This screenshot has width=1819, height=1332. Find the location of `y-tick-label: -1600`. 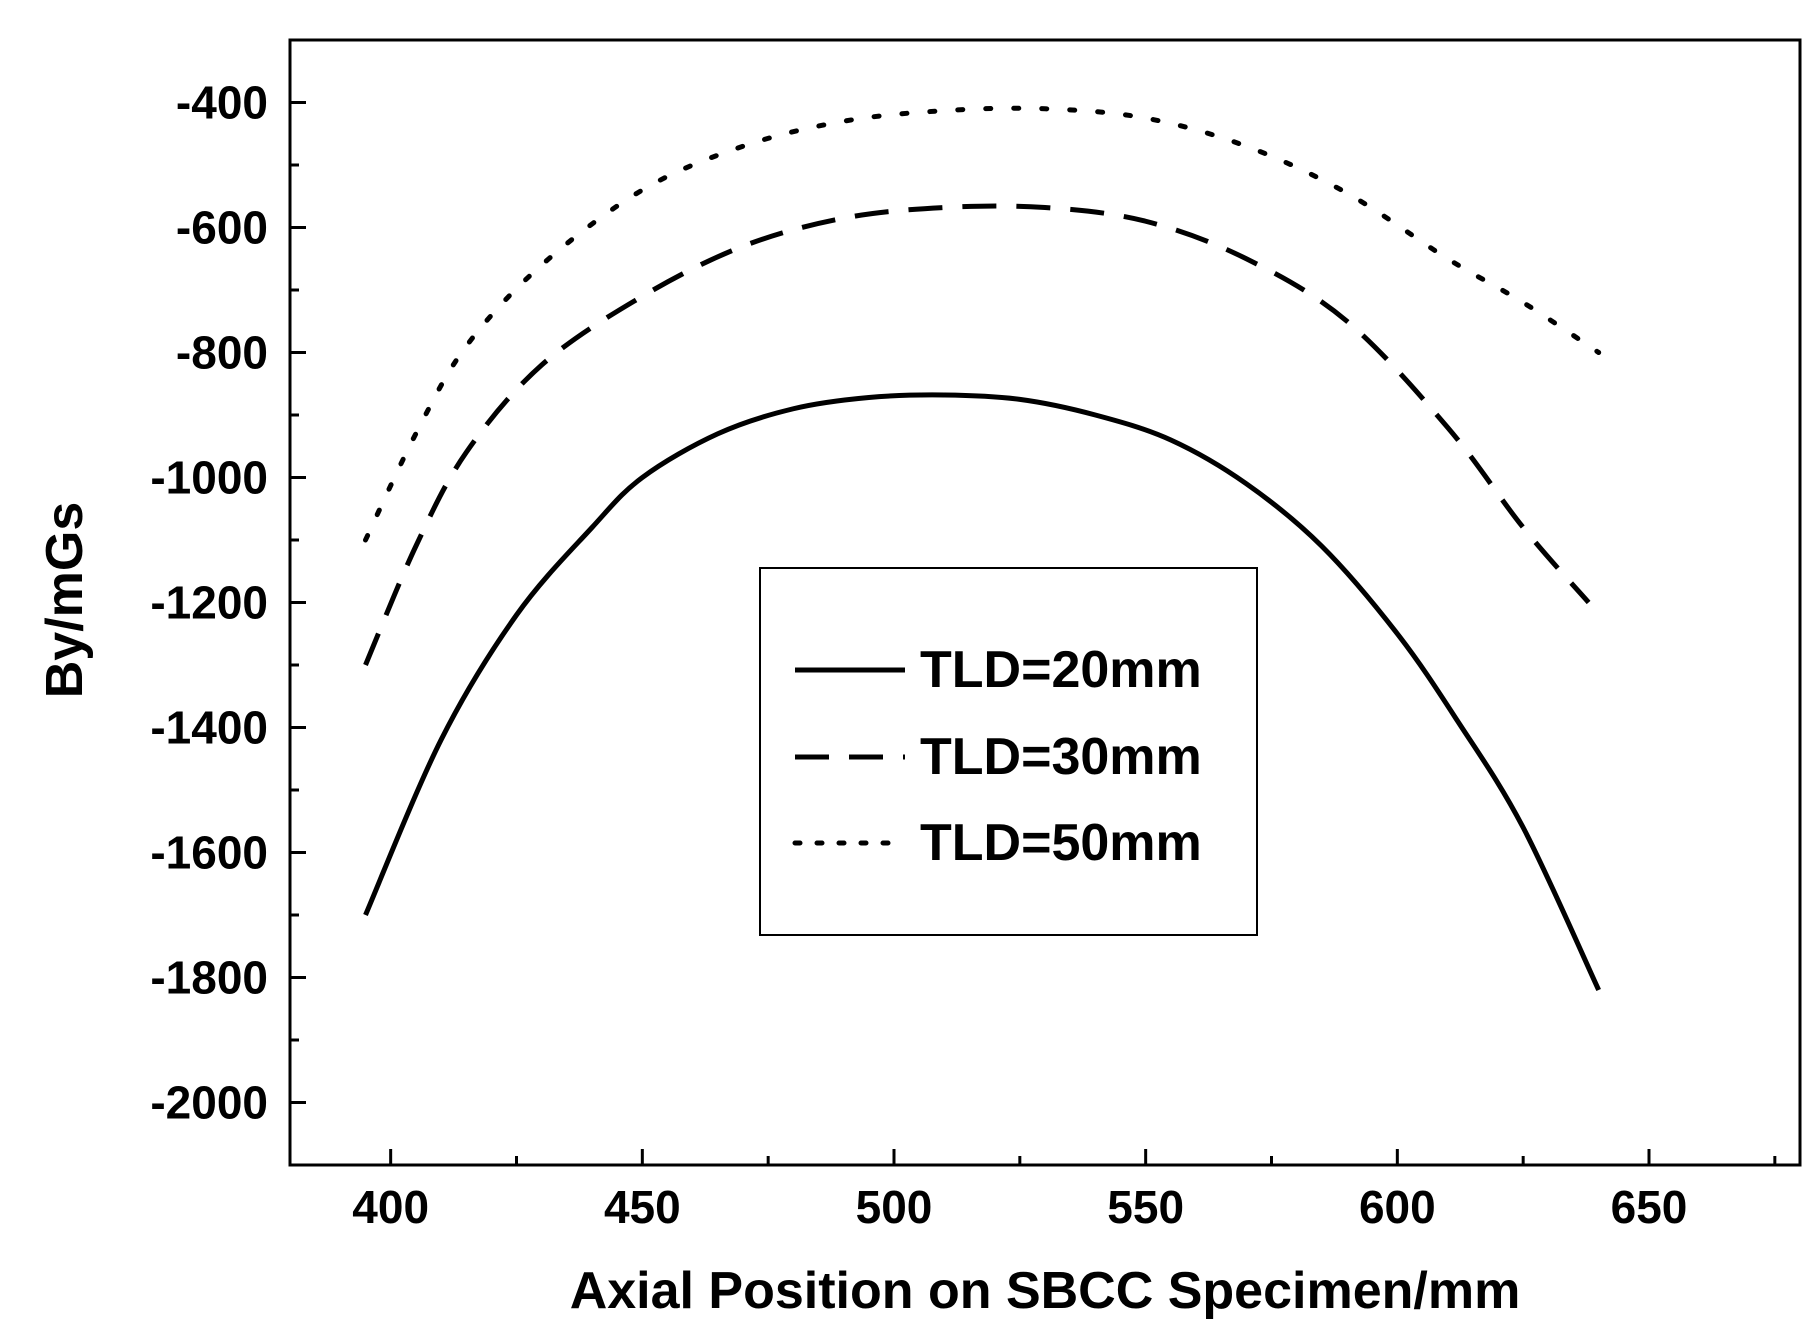

y-tick-label: -1600 is located at coordinates (209, 853).